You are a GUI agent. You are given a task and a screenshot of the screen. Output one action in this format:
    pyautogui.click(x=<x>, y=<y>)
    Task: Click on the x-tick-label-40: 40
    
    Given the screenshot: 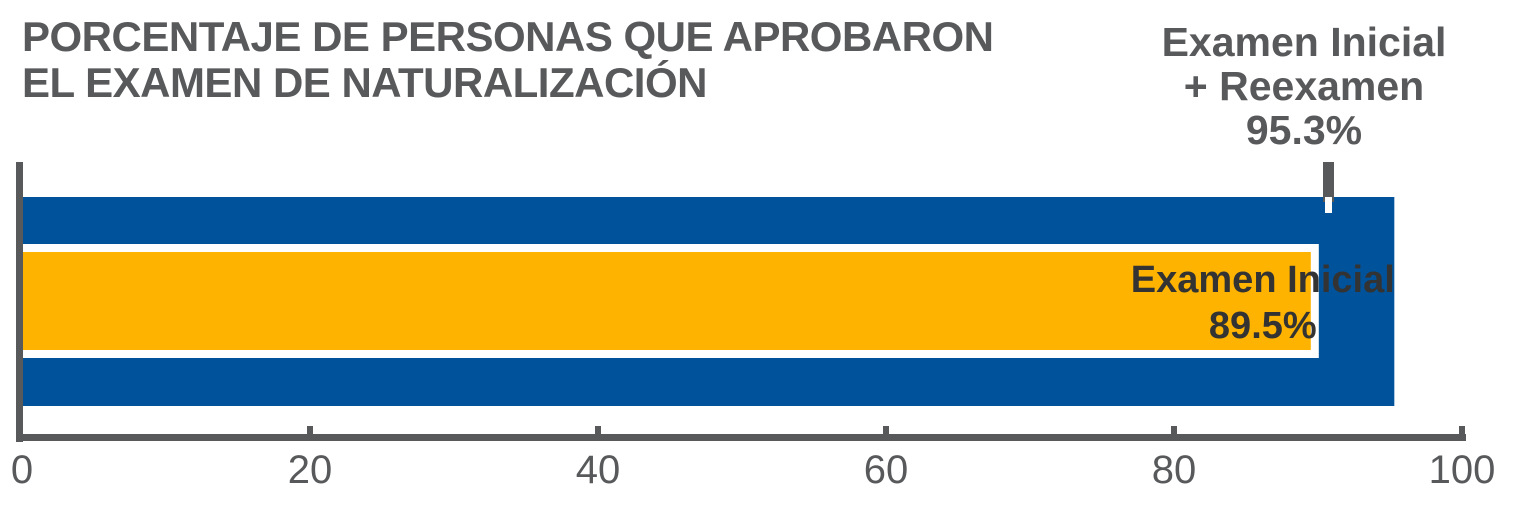 What is the action you would take?
    pyautogui.click(x=598, y=470)
    